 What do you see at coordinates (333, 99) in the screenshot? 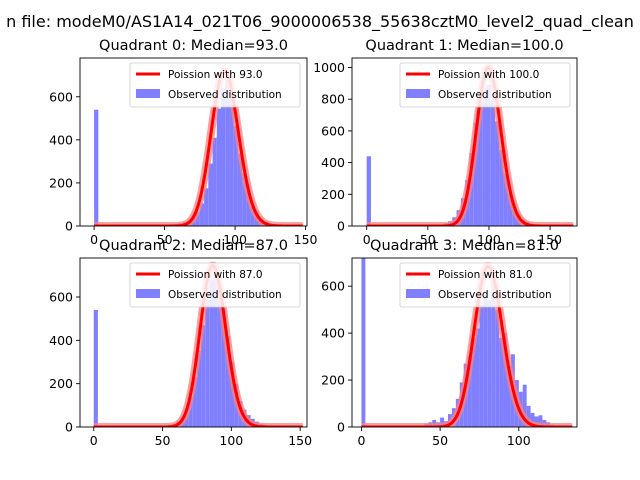
I see `y-tick-label: 800` at bounding box center [333, 99].